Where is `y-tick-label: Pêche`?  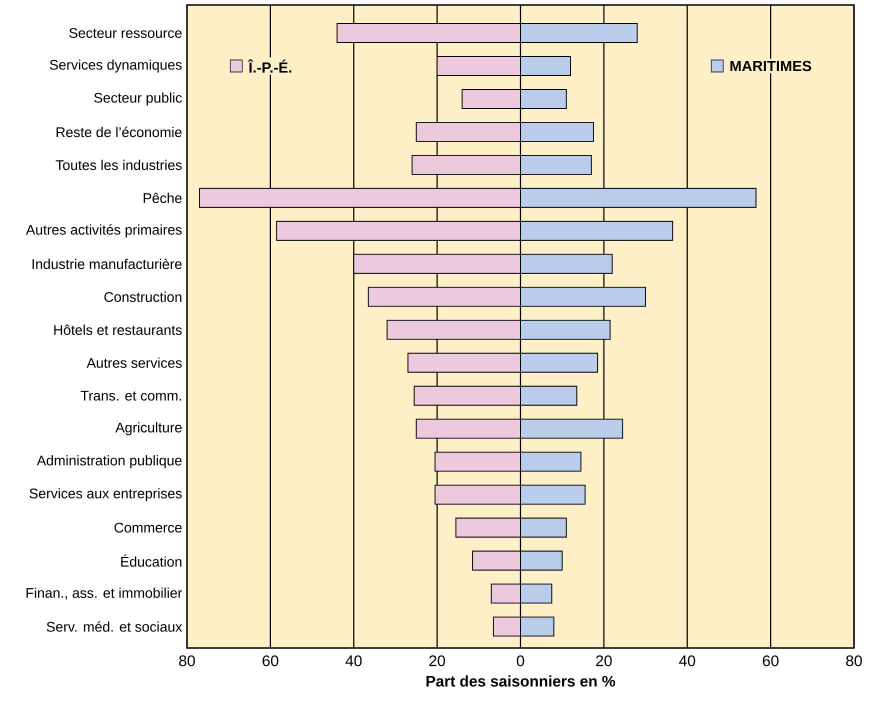
y-tick-label: Pêche is located at coordinates (163, 198).